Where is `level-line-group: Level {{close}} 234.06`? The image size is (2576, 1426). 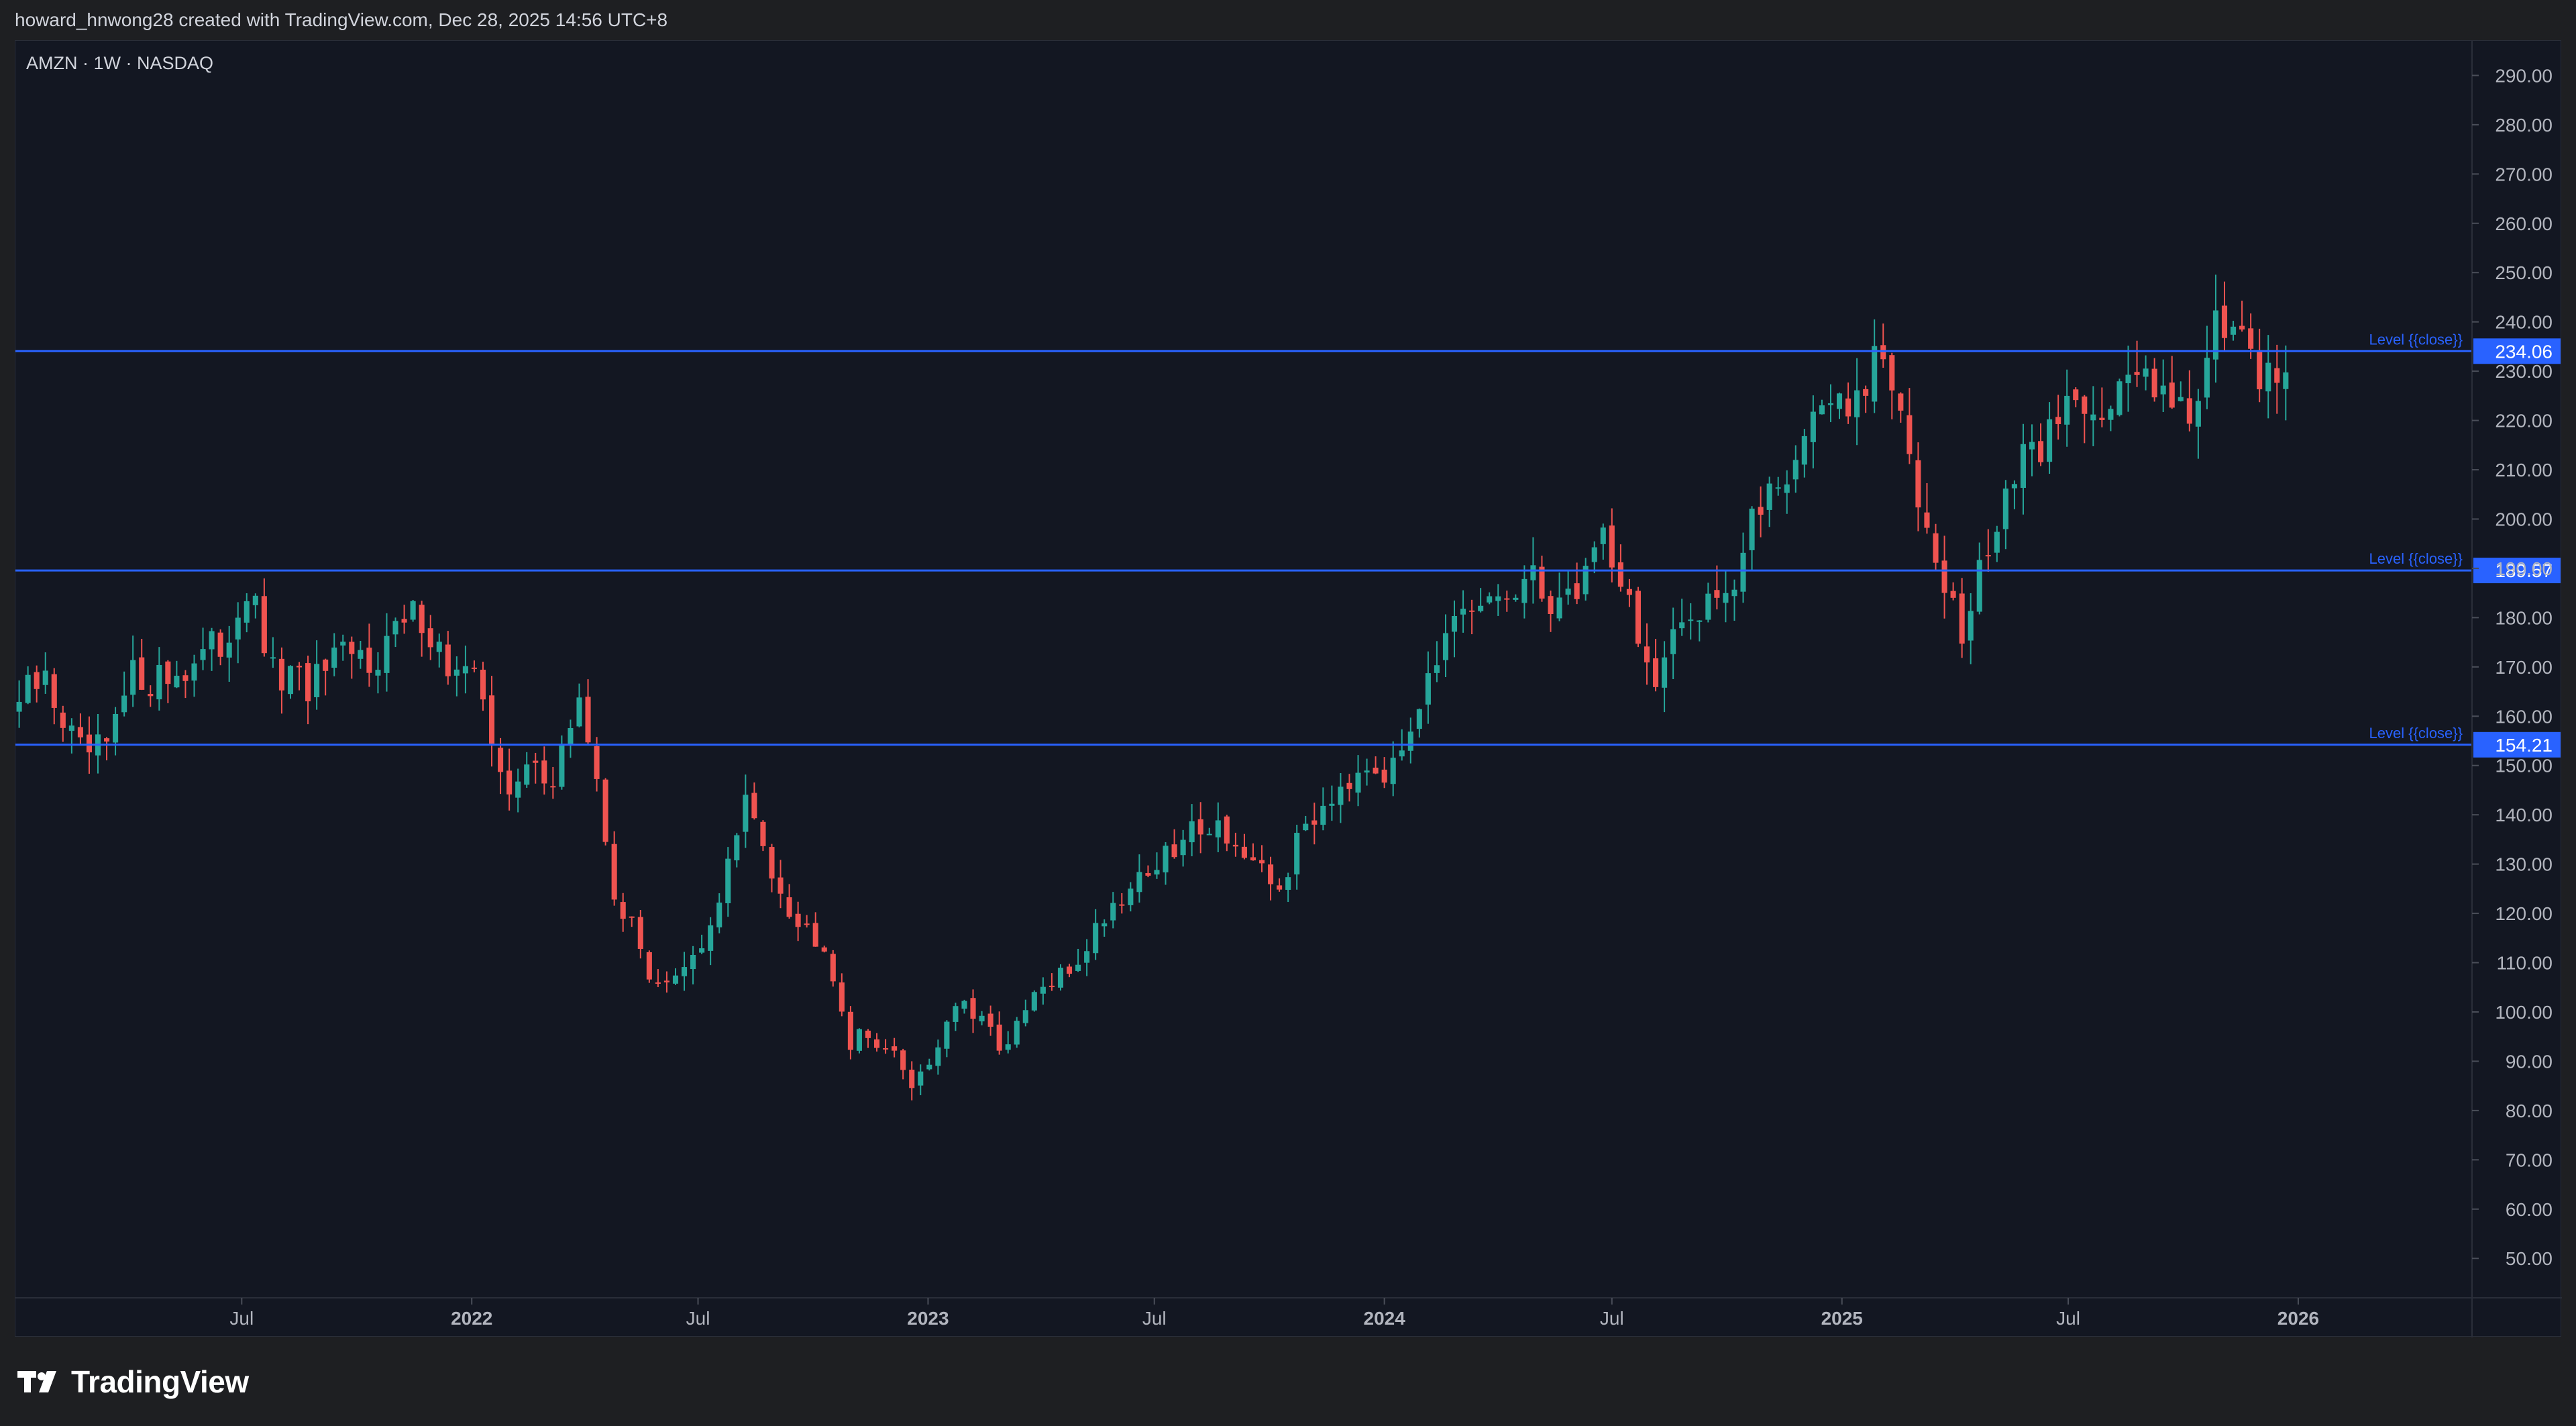 level-line-group: Level {{close}} 234.06 is located at coordinates (1288, 348).